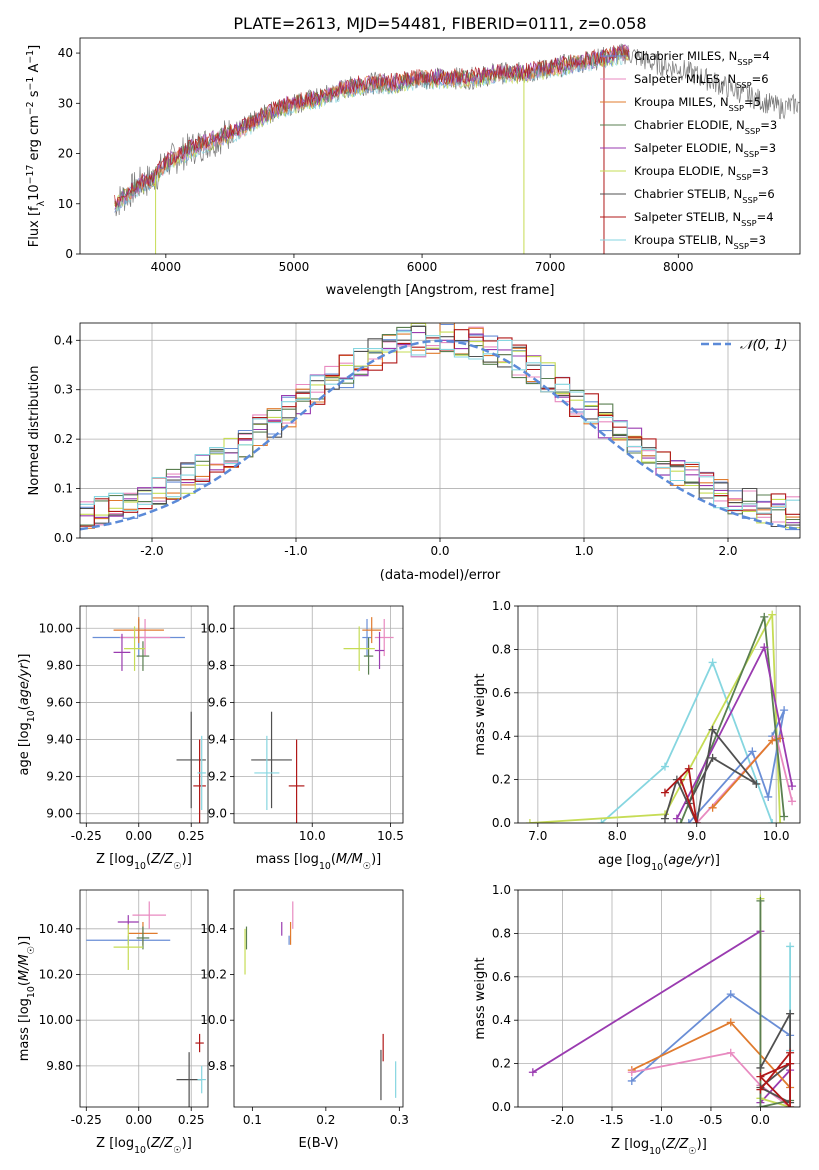 The width and height of the screenshot is (819, 1170). I want to click on spectrum-xlabel: wavelength [Angstrom, rest frame], so click(440, 290).